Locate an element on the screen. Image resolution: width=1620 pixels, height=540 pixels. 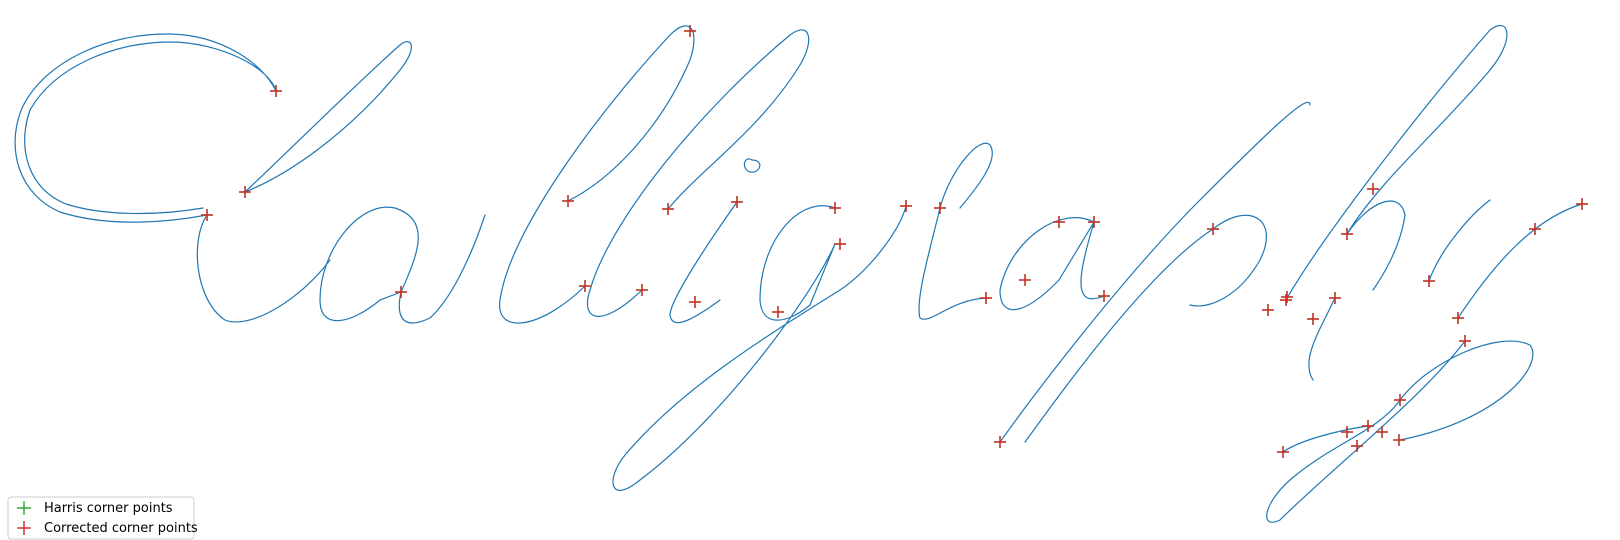
contour-letter-i is located at coordinates (715, 241).